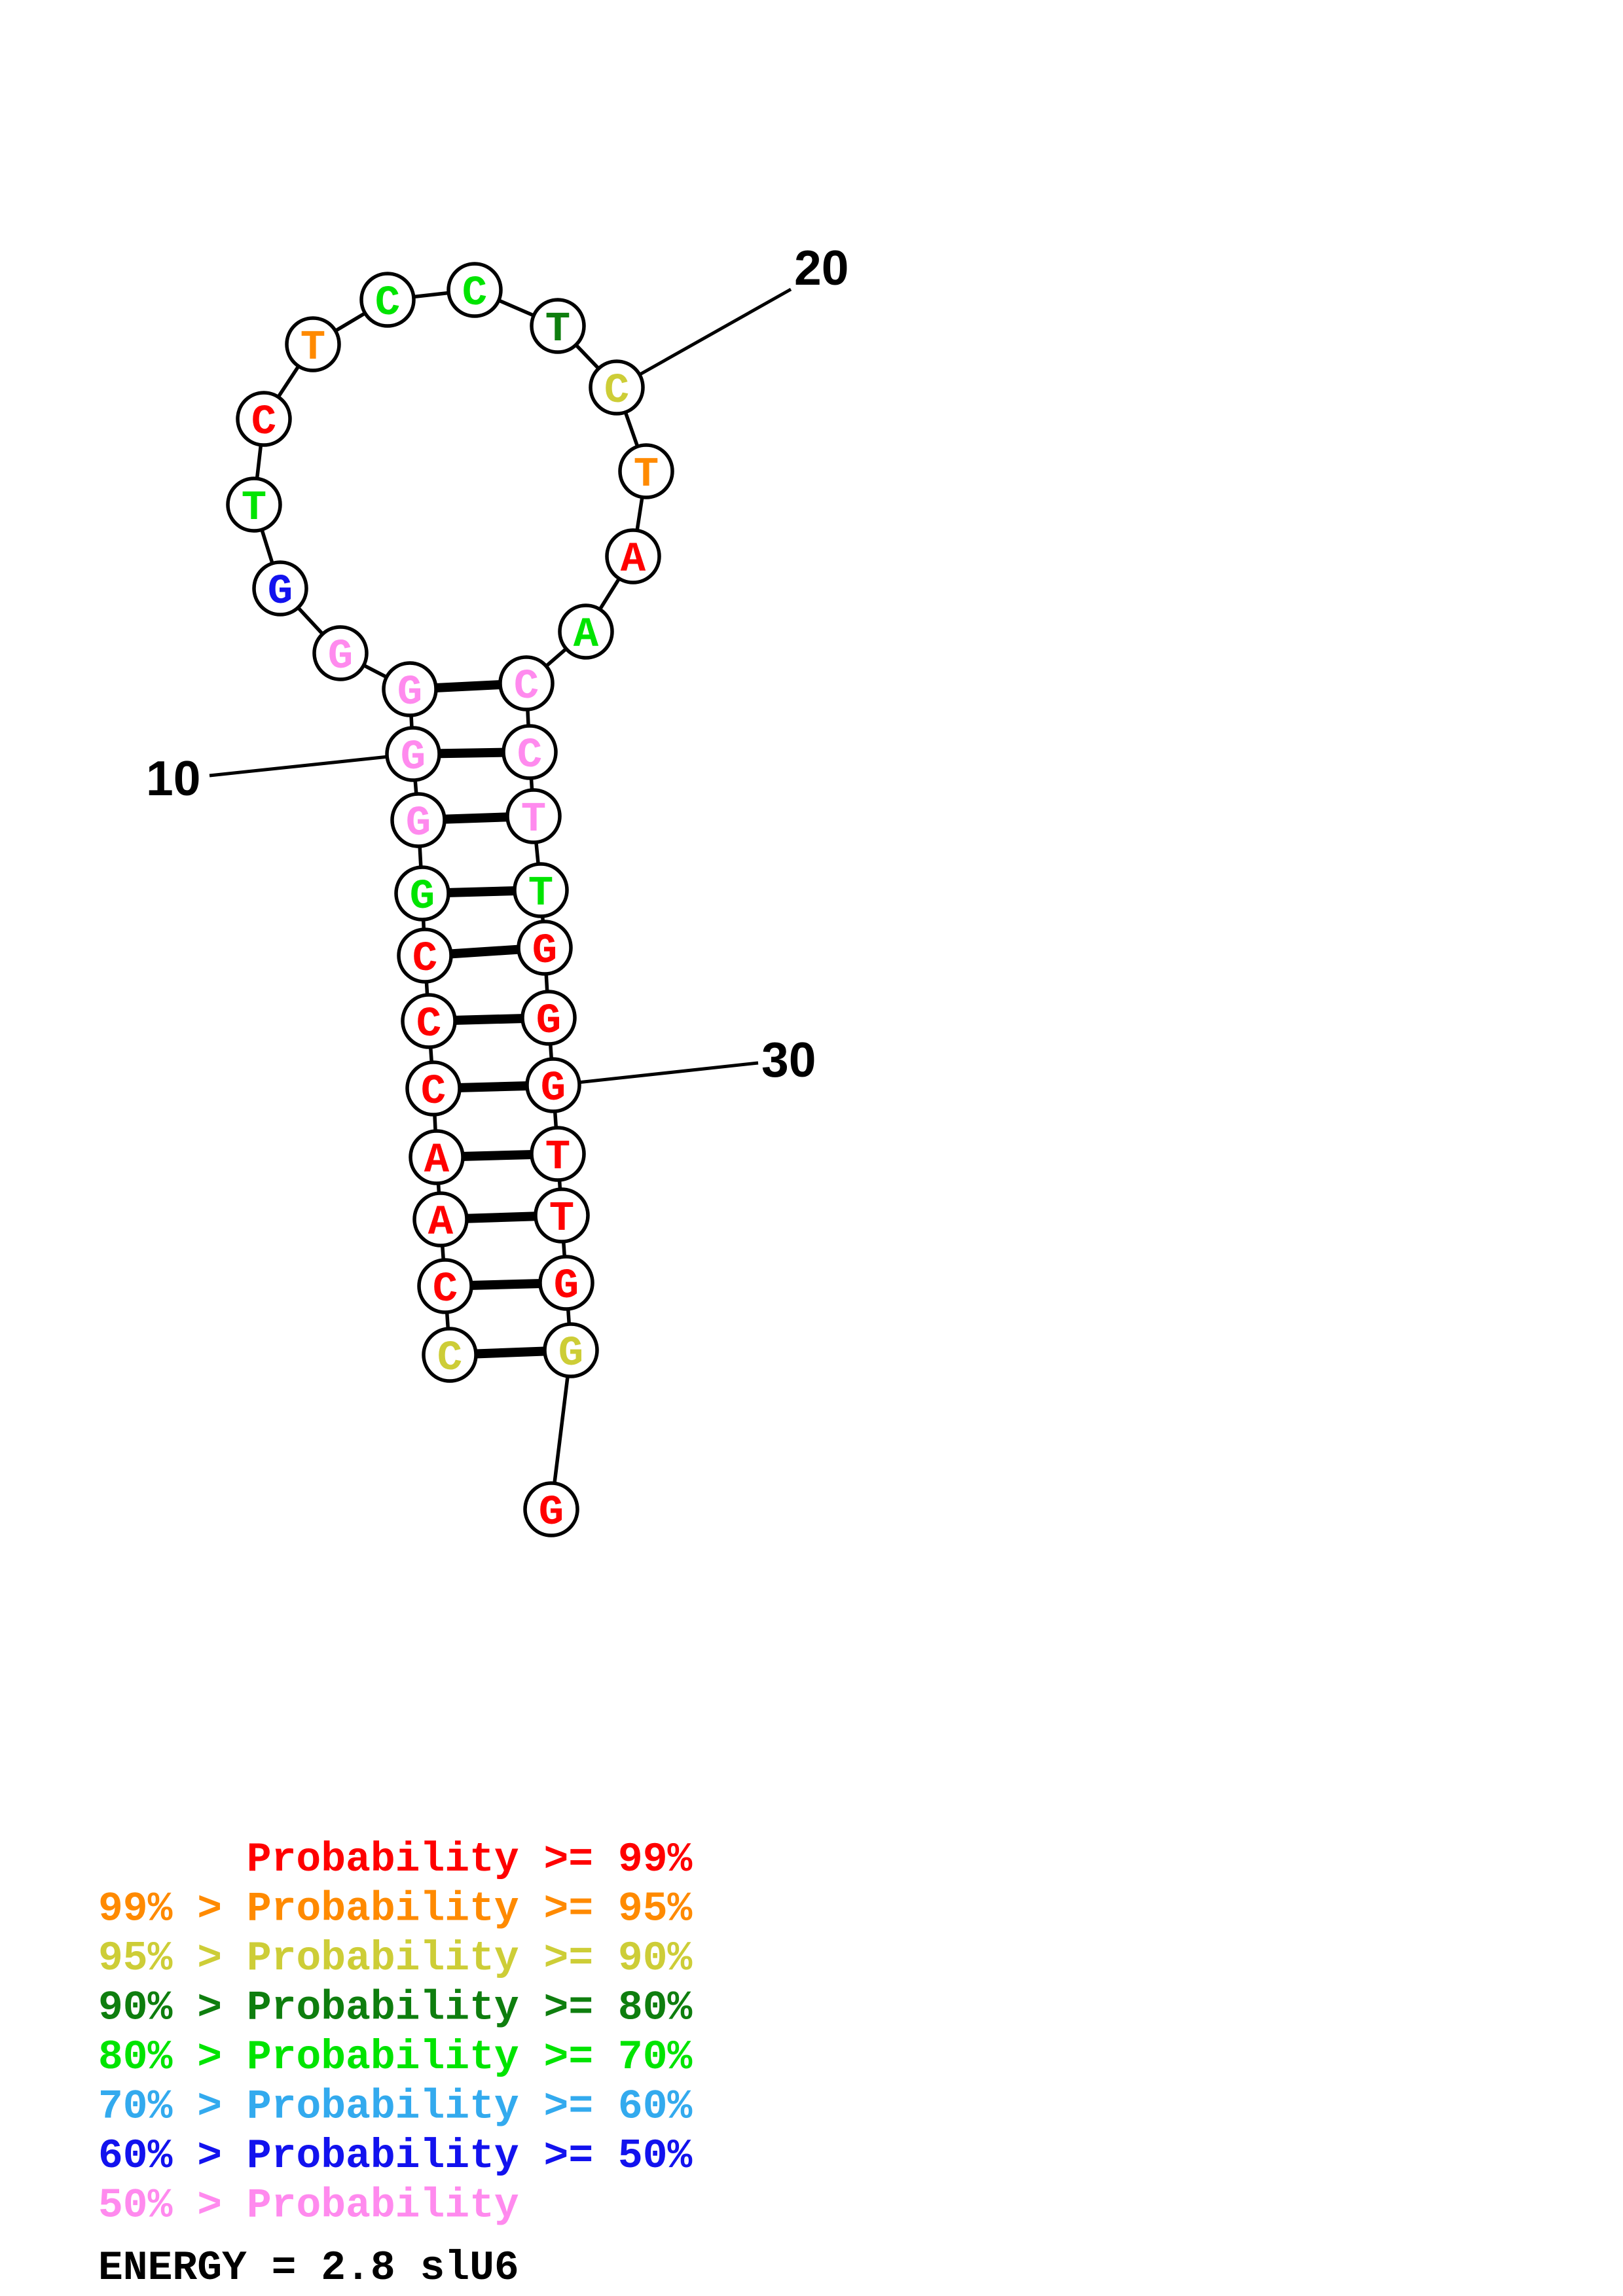 The height and width of the screenshot is (2296, 1623). What do you see at coordinates (263, 422) in the screenshot?
I see `nucleotide-base-15: C` at bounding box center [263, 422].